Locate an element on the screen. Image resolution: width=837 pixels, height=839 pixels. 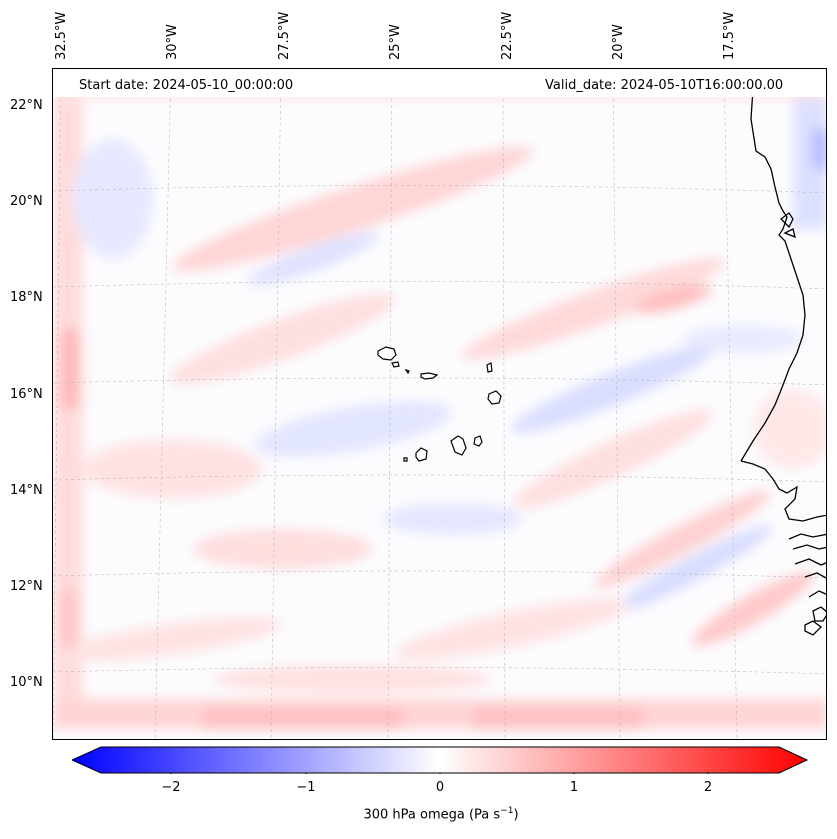
valid-date-label: Valid_date: 2024-05-10T16:00:00.00 is located at coordinates (664, 85).